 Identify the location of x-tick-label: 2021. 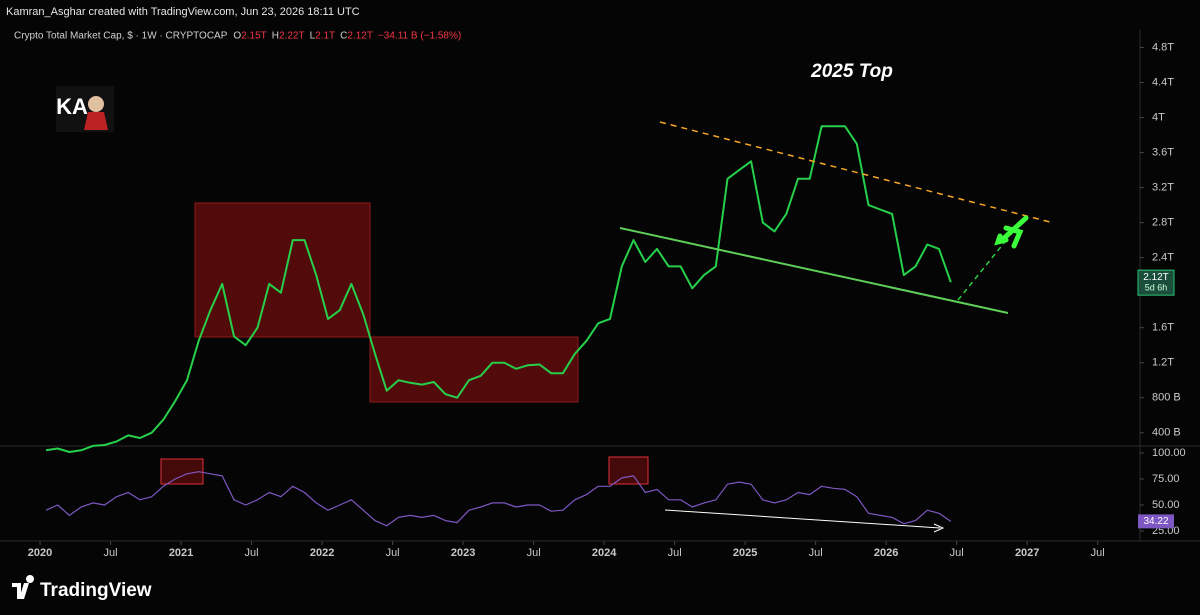
(181, 553).